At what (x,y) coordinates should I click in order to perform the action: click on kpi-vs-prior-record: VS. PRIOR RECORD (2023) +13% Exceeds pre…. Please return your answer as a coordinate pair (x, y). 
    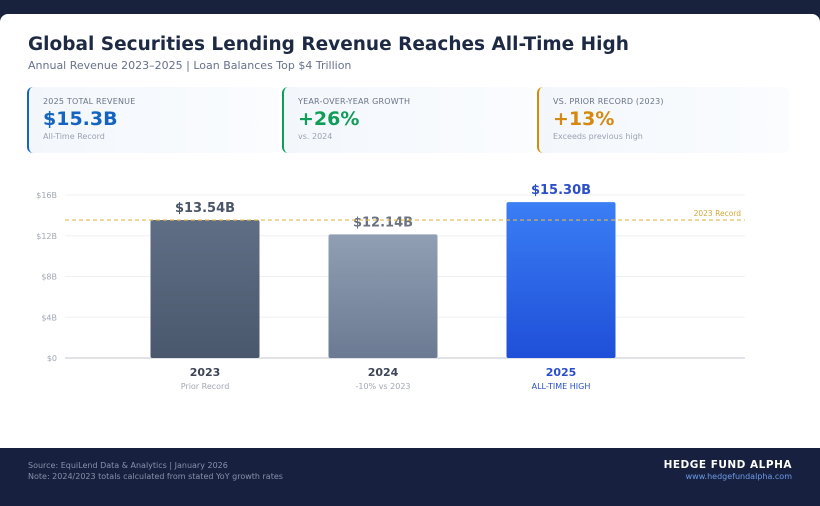
    Looking at the image, I should click on (663, 120).